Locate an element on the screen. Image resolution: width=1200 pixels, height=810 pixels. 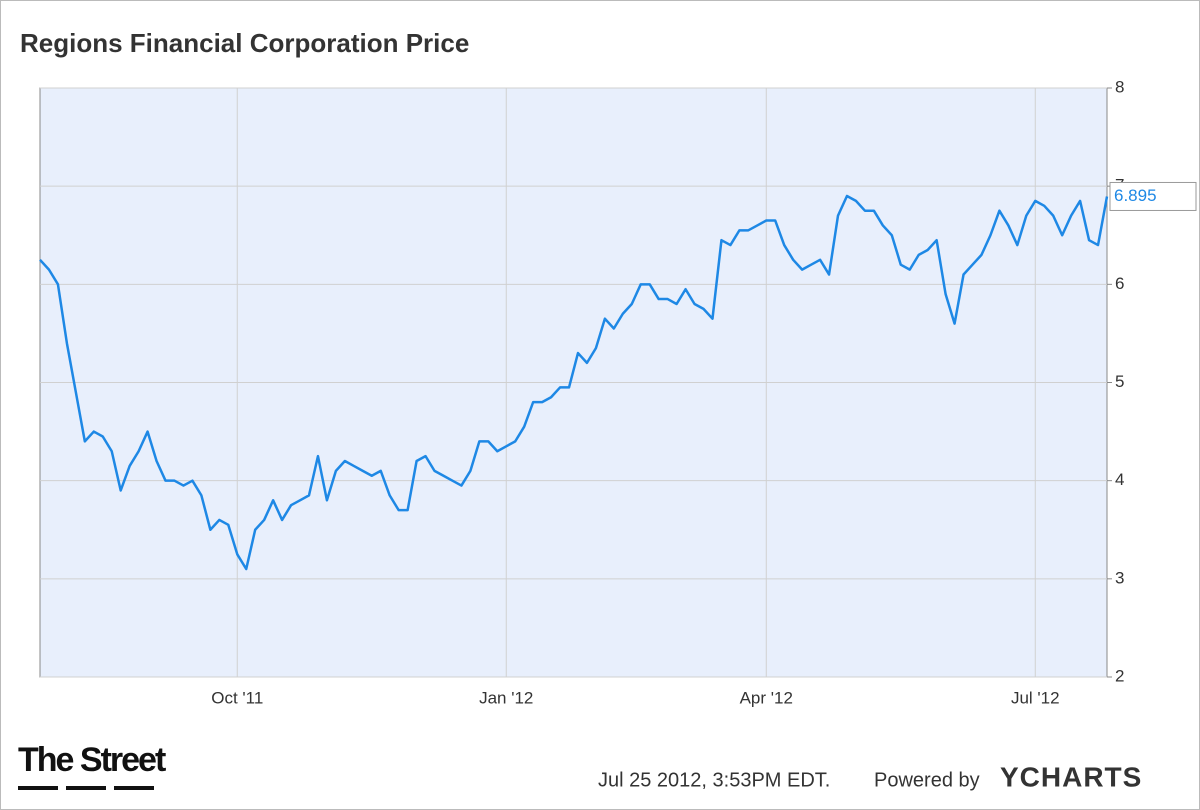
y-tick-label: 8 is located at coordinates (1119, 86).